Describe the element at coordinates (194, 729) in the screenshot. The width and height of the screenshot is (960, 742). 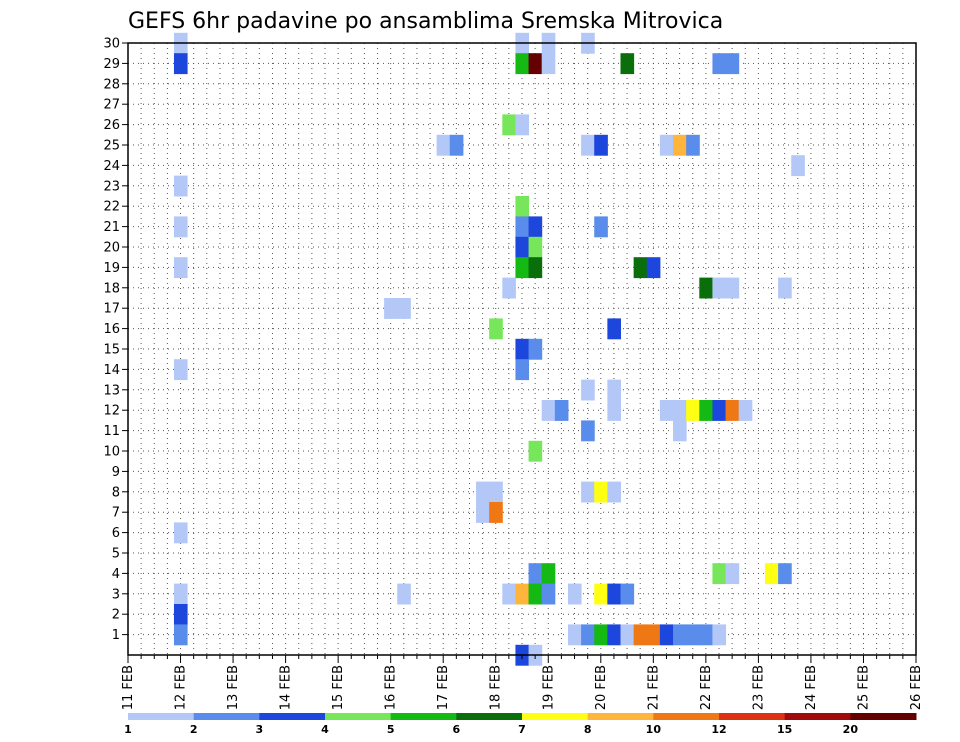
I see `legend-label: 2` at that location.